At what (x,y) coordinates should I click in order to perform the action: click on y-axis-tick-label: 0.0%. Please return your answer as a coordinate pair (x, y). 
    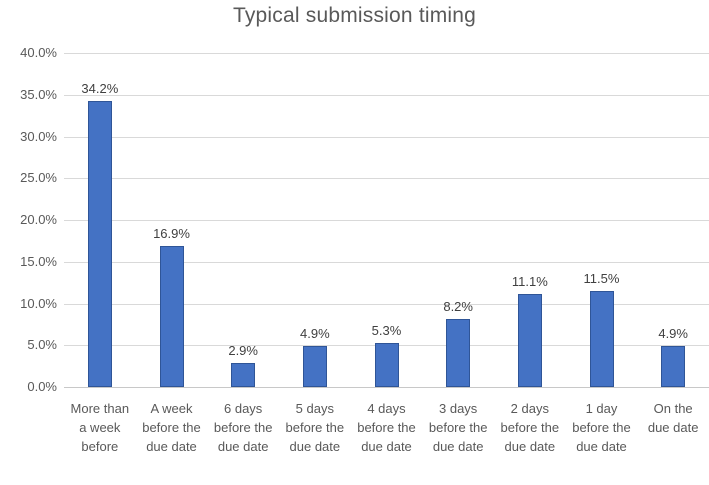
    Looking at the image, I should click on (42, 386).